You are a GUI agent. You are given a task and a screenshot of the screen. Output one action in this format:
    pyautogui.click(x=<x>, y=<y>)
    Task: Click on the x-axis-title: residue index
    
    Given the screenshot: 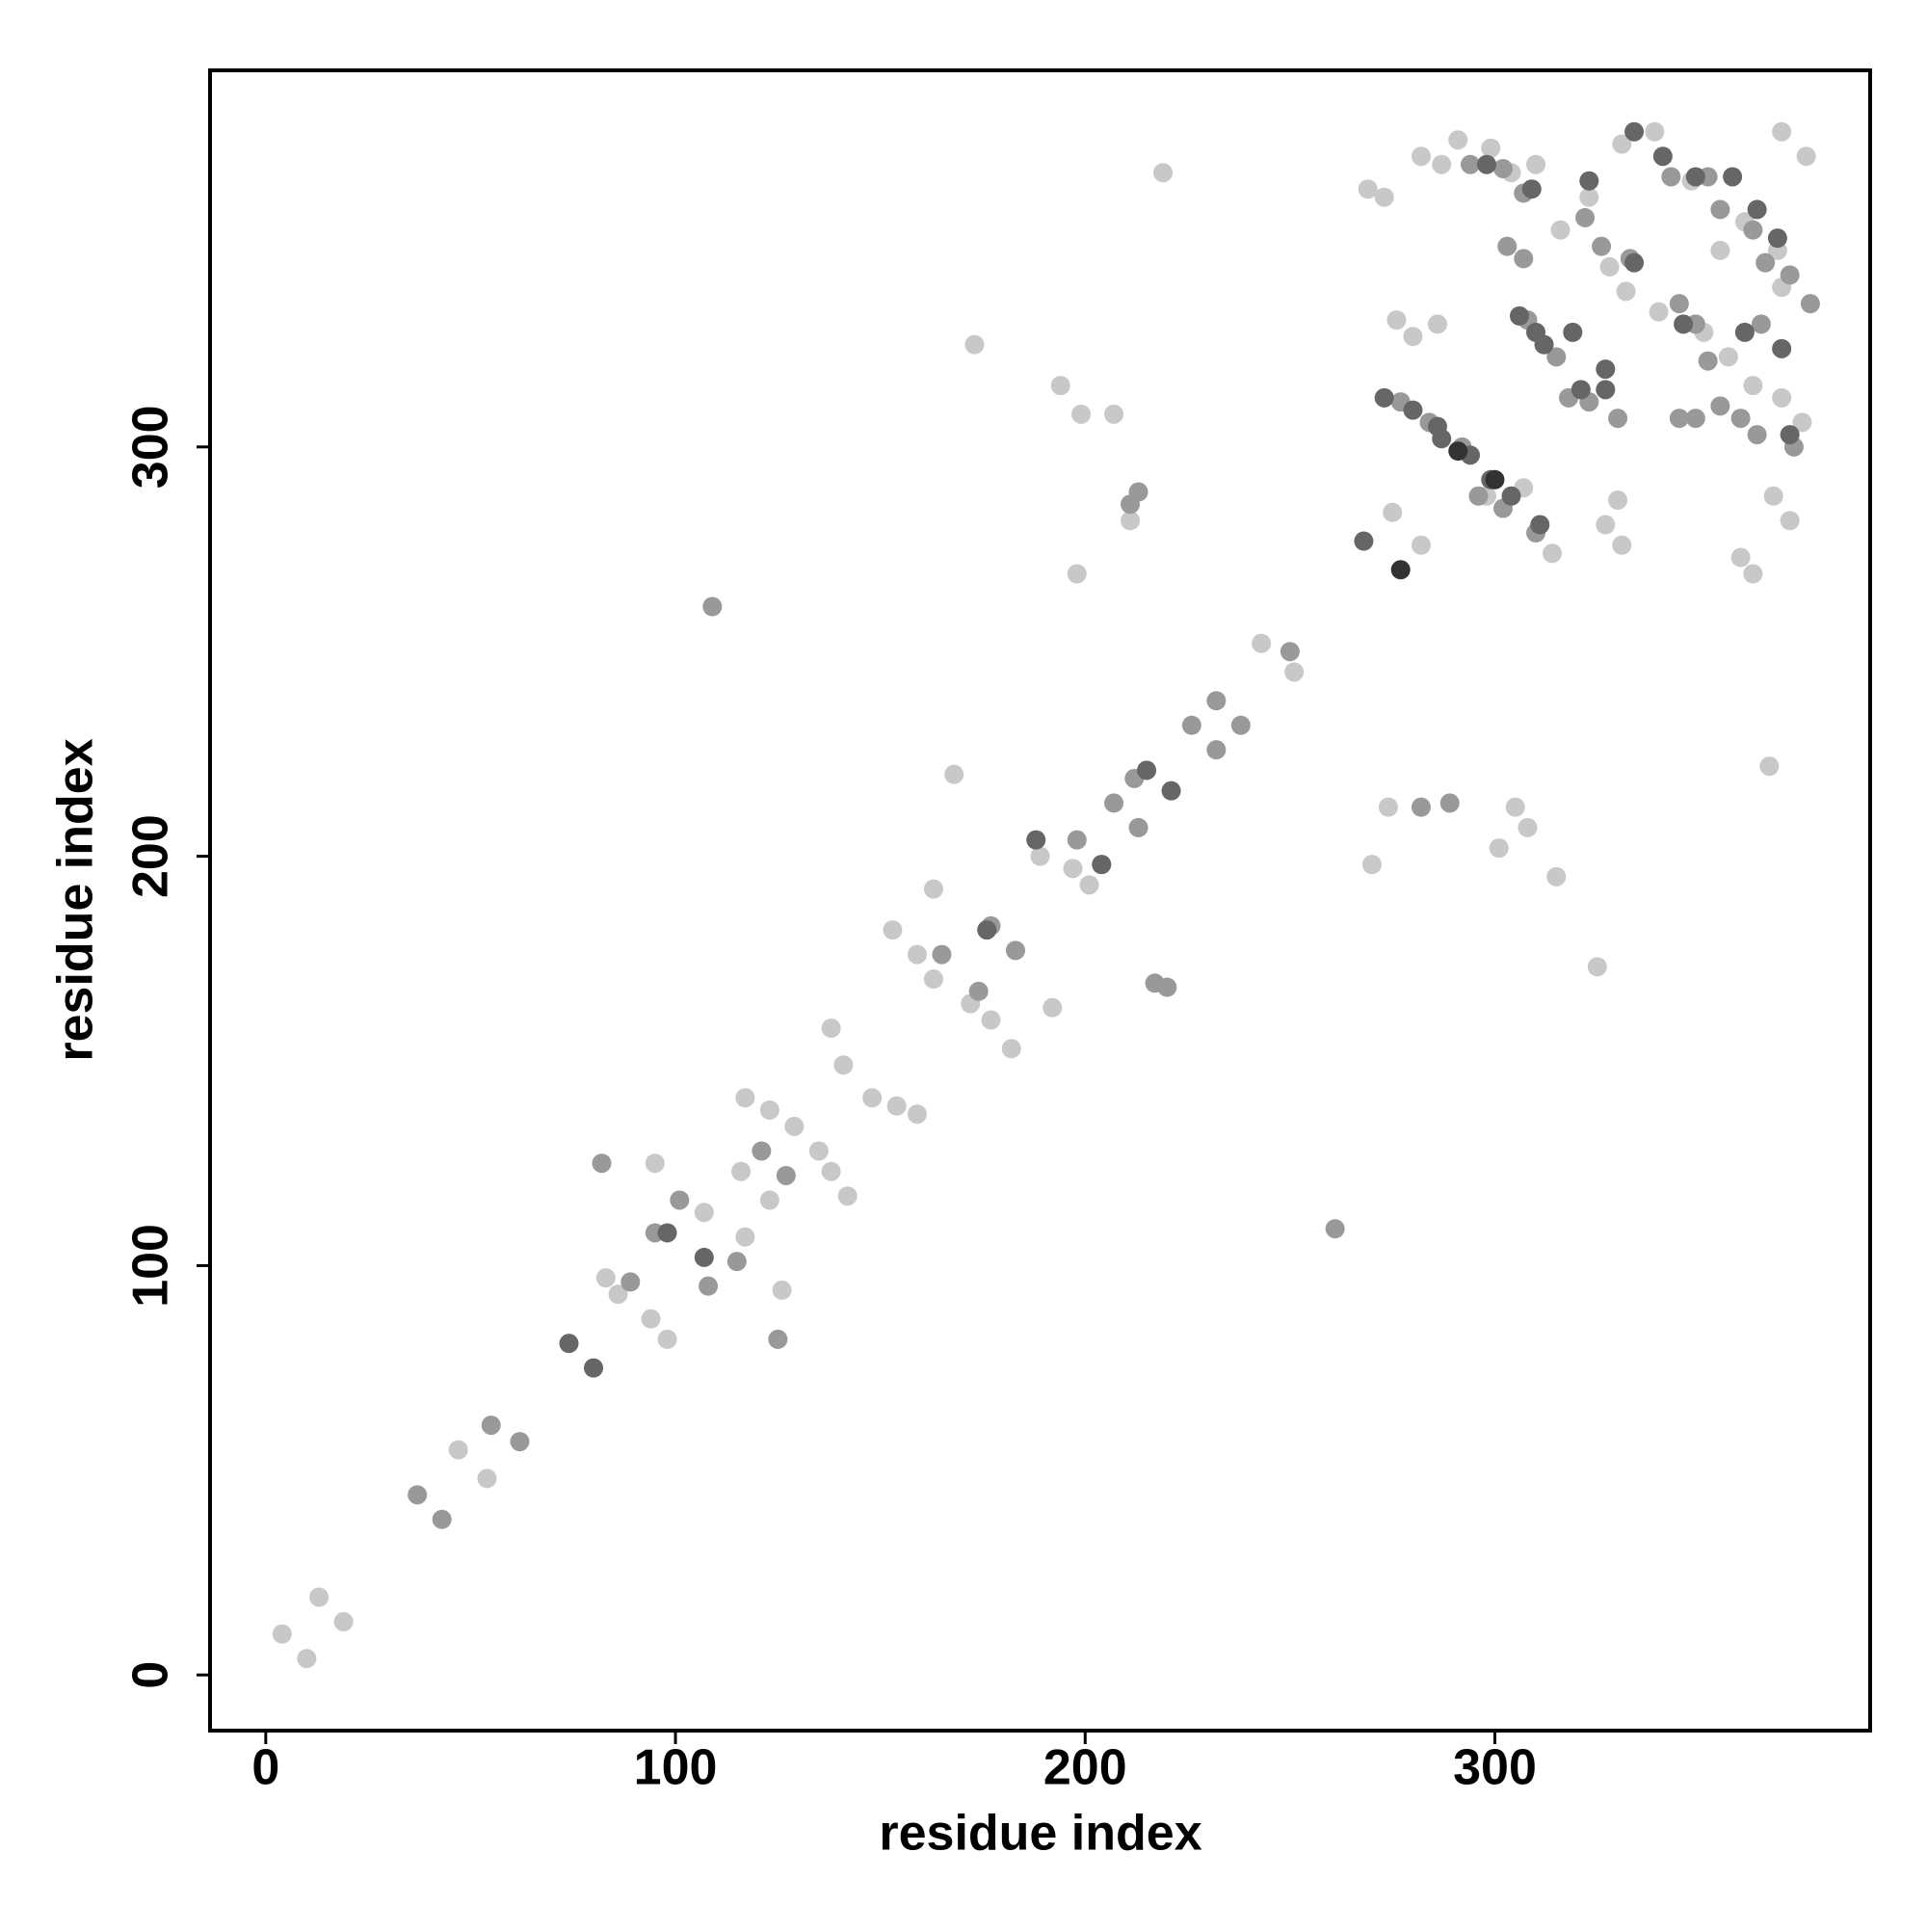 What is the action you would take?
    pyautogui.click(x=1040, y=1834)
    